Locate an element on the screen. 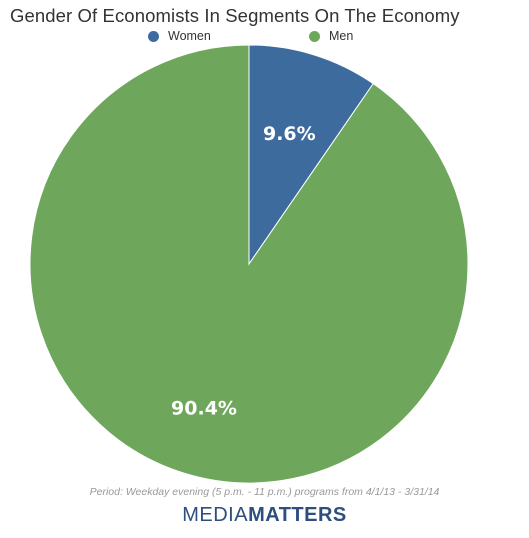 The width and height of the screenshot is (529, 538). legend-label-men: Men is located at coordinates (341, 36).